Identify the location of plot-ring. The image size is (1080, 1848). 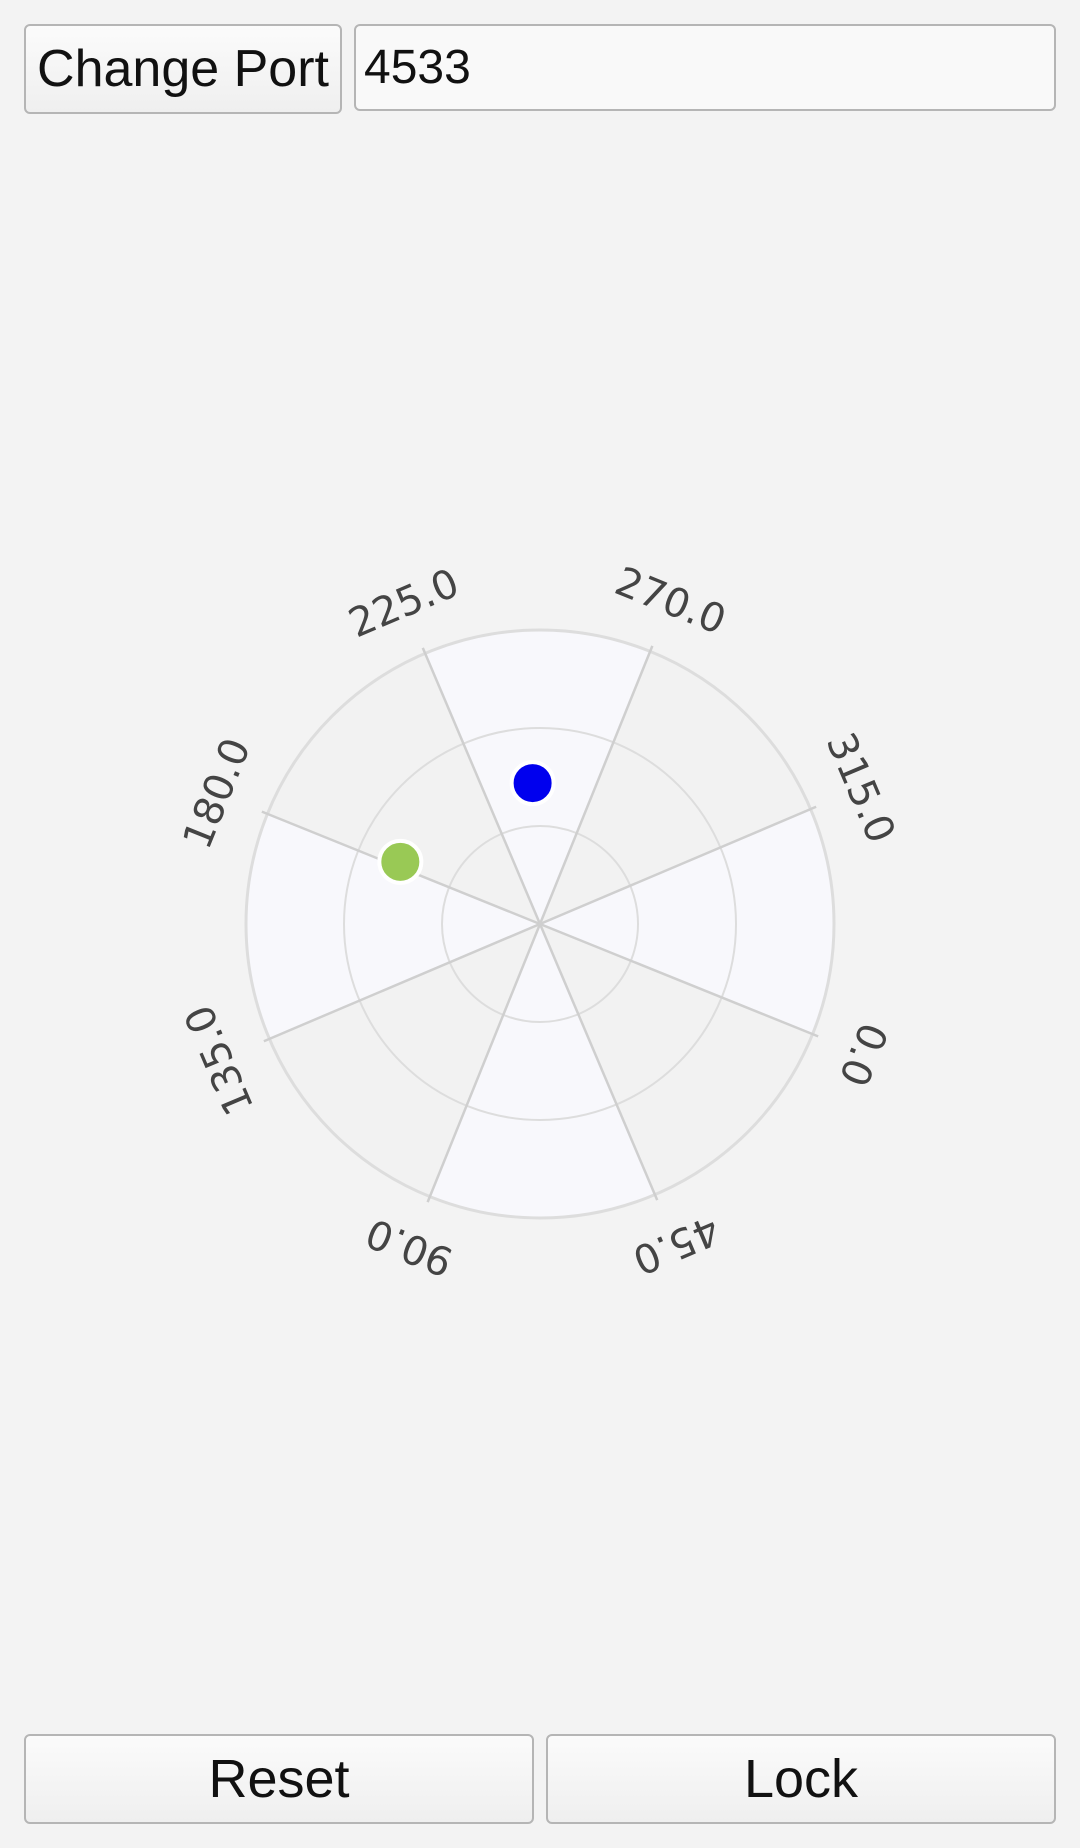
(540, 924).